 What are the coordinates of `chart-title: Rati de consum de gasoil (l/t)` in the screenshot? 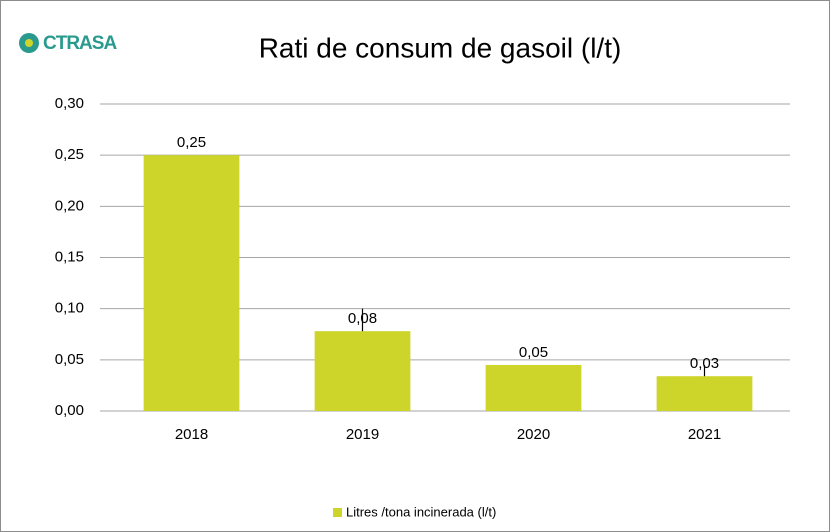 It's located at (440, 47).